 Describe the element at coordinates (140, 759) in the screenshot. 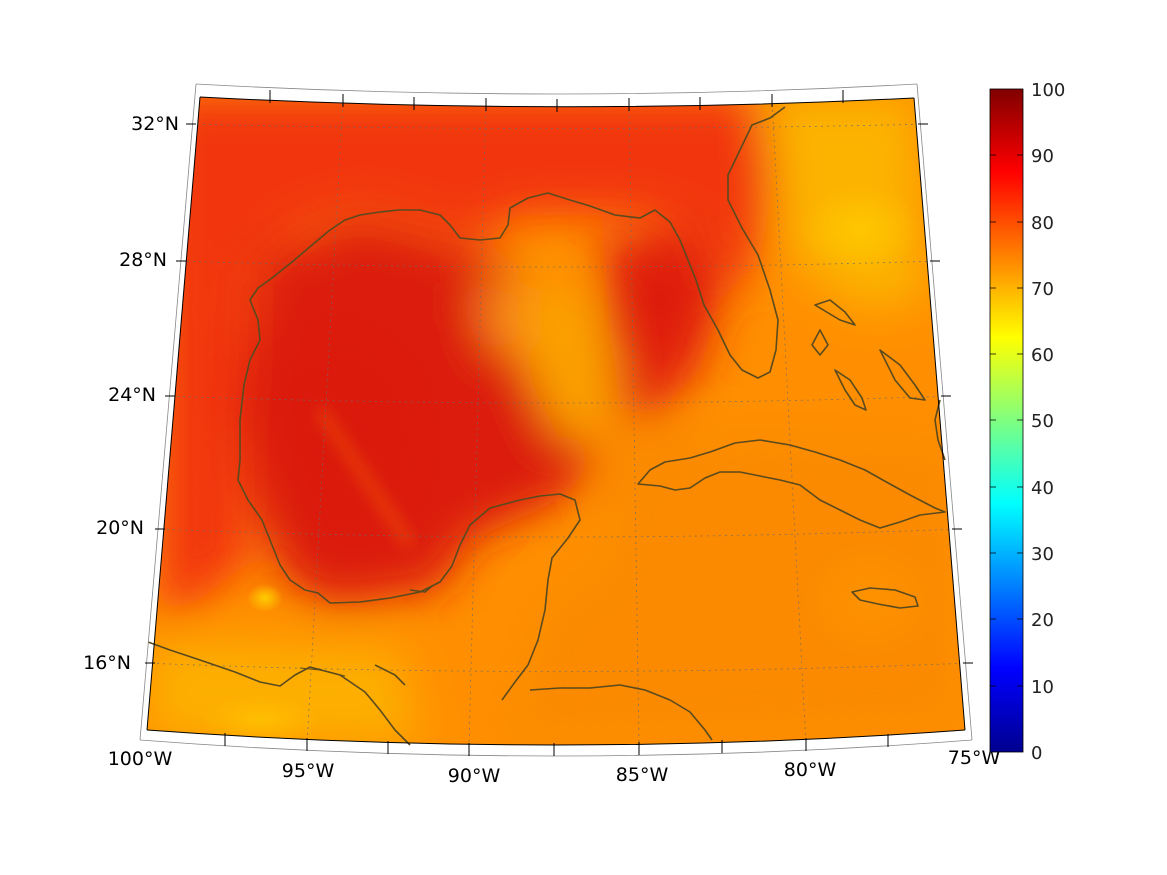

I see `lon-label-100: 100°W` at that location.